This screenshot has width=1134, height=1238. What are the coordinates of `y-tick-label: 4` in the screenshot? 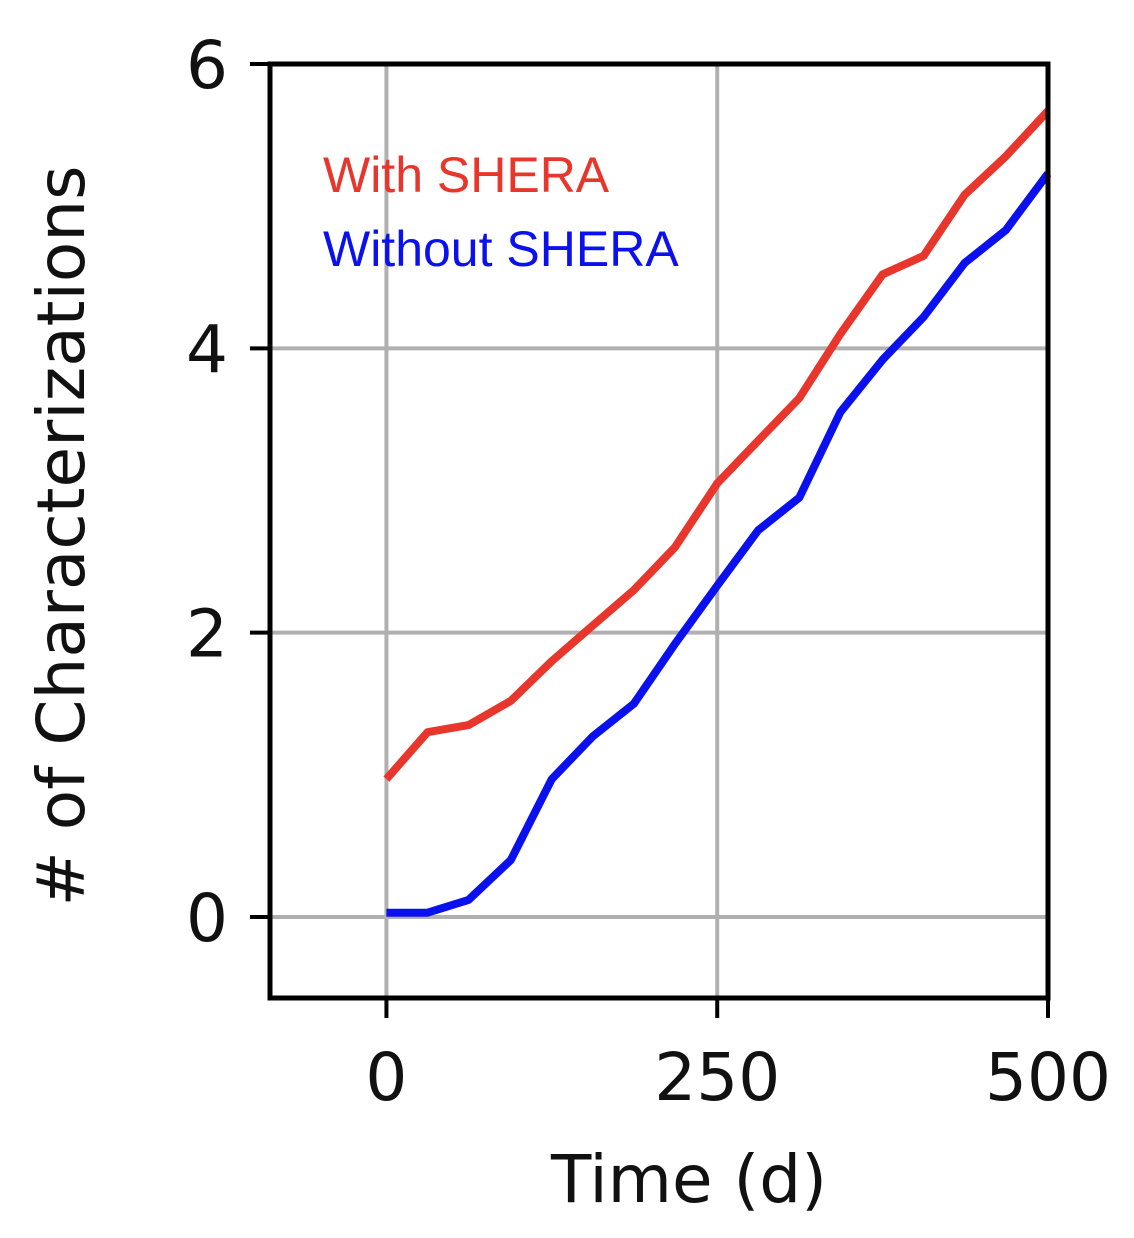 It's located at (207, 349).